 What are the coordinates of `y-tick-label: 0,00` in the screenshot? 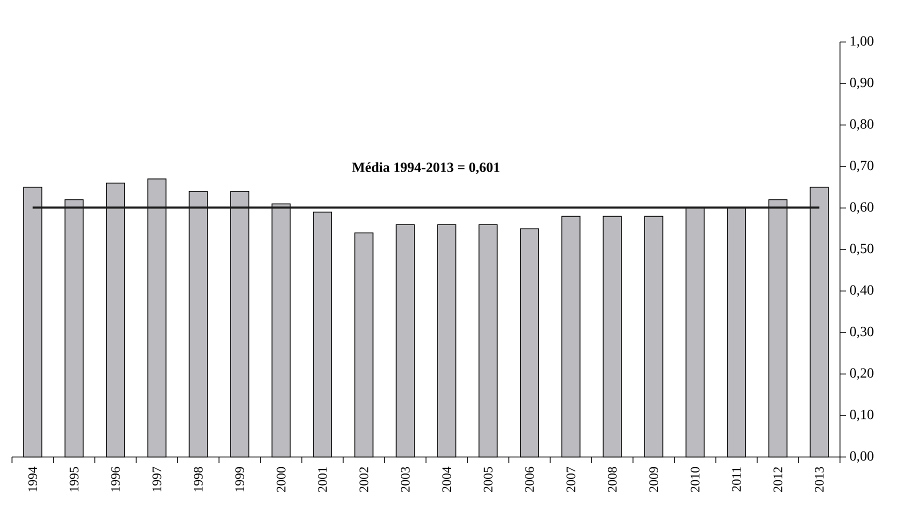 It's located at (862, 457).